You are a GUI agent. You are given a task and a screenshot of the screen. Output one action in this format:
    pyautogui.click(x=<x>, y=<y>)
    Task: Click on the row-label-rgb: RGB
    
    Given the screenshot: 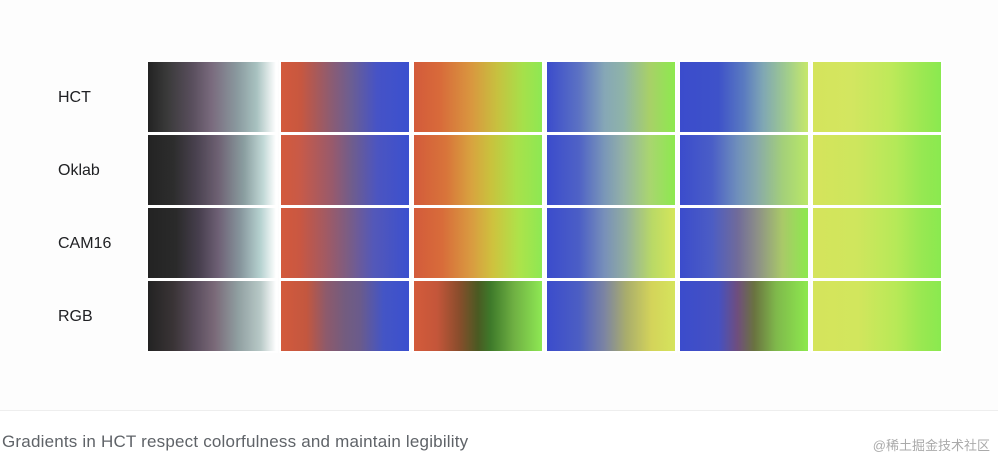 What is the action you would take?
    pyautogui.click(x=75, y=316)
    